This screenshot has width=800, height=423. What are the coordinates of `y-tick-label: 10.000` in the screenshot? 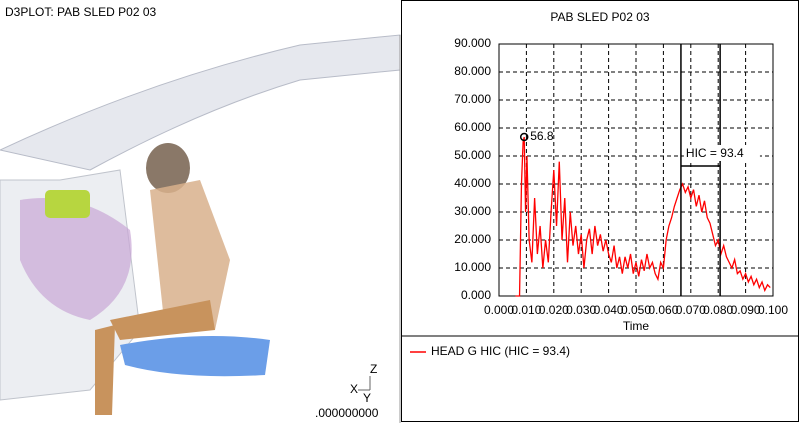 It's located at (472, 267).